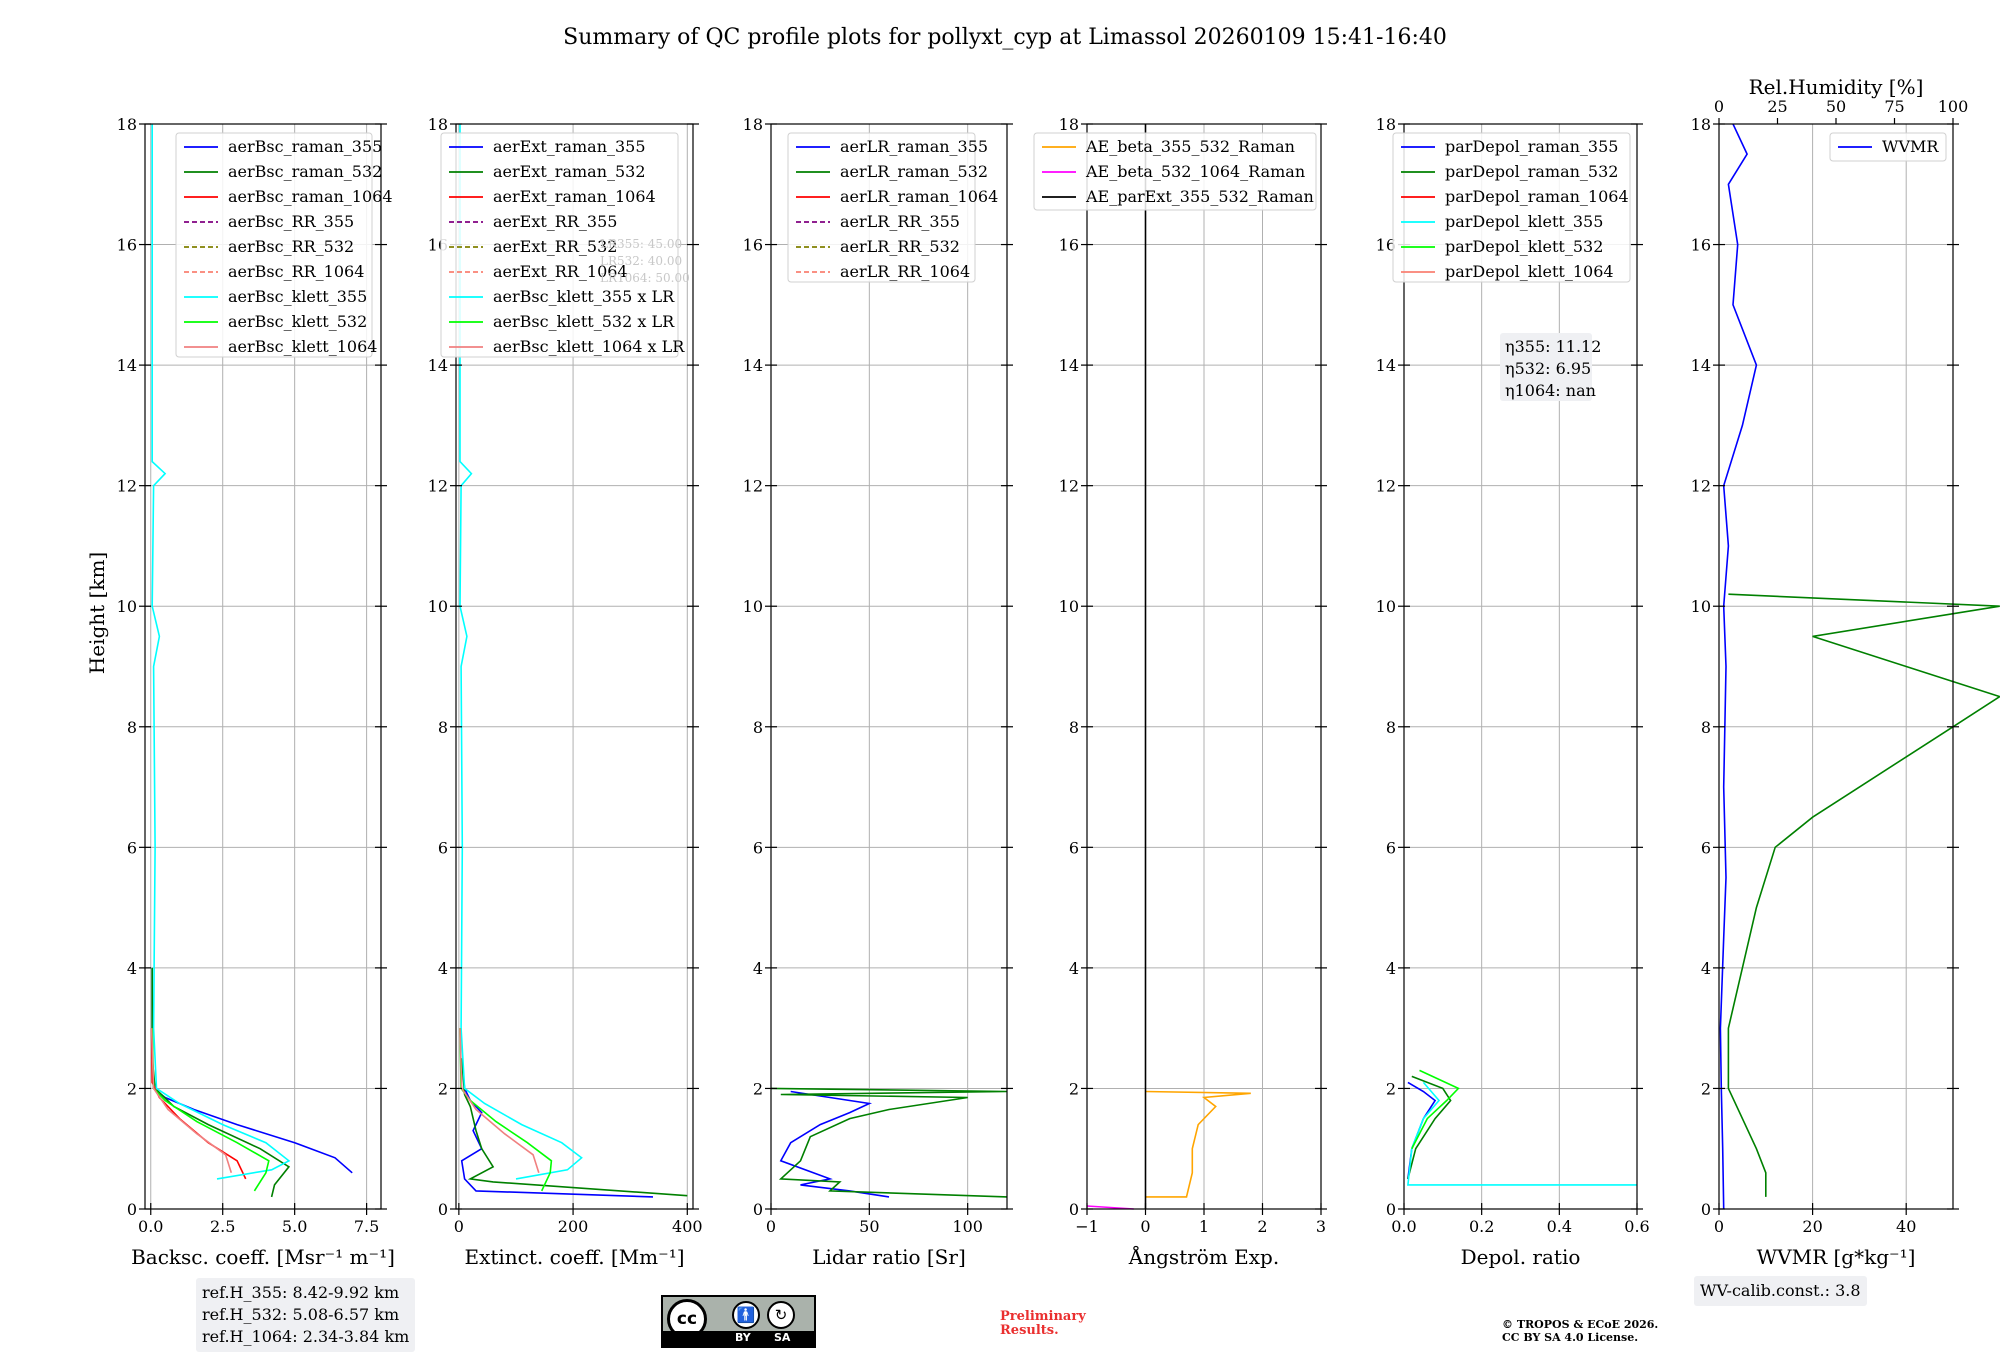 This screenshot has width=2000, height=1360. I want to click on x-tick-label: 0.4, so click(1559, 1226).